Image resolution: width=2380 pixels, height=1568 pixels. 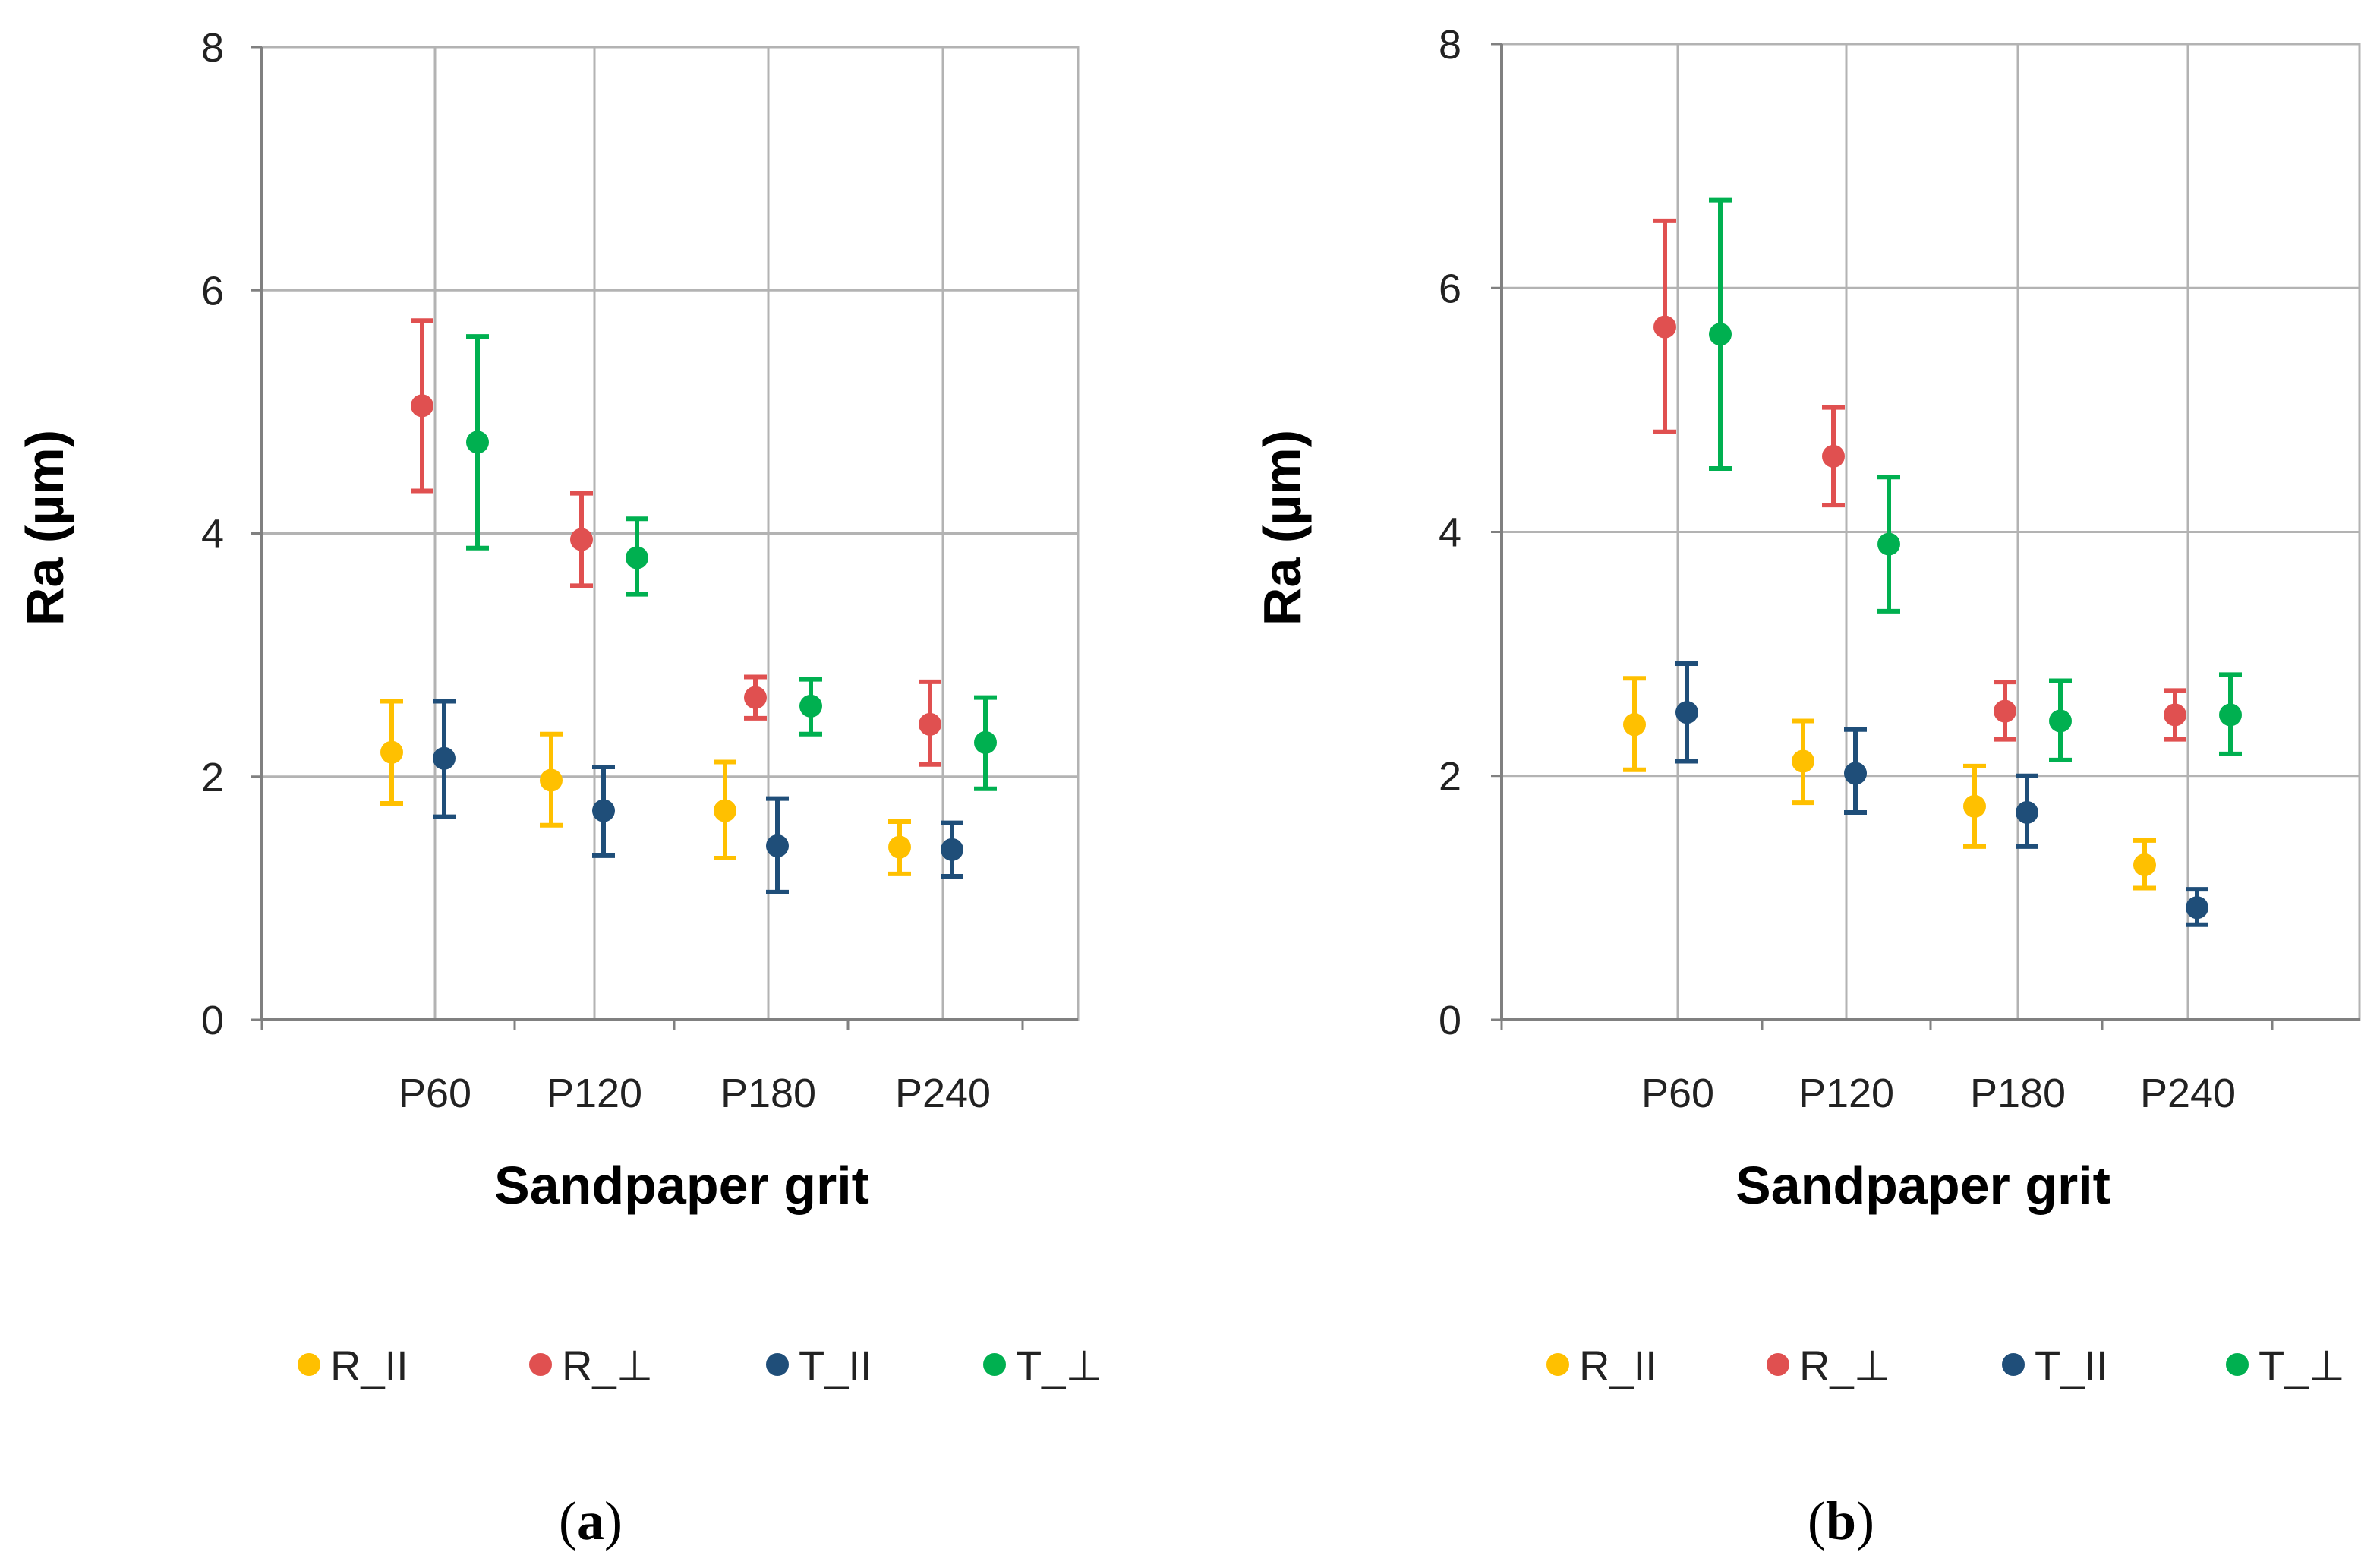 I want to click on caption-letter: a, so click(x=590, y=1521).